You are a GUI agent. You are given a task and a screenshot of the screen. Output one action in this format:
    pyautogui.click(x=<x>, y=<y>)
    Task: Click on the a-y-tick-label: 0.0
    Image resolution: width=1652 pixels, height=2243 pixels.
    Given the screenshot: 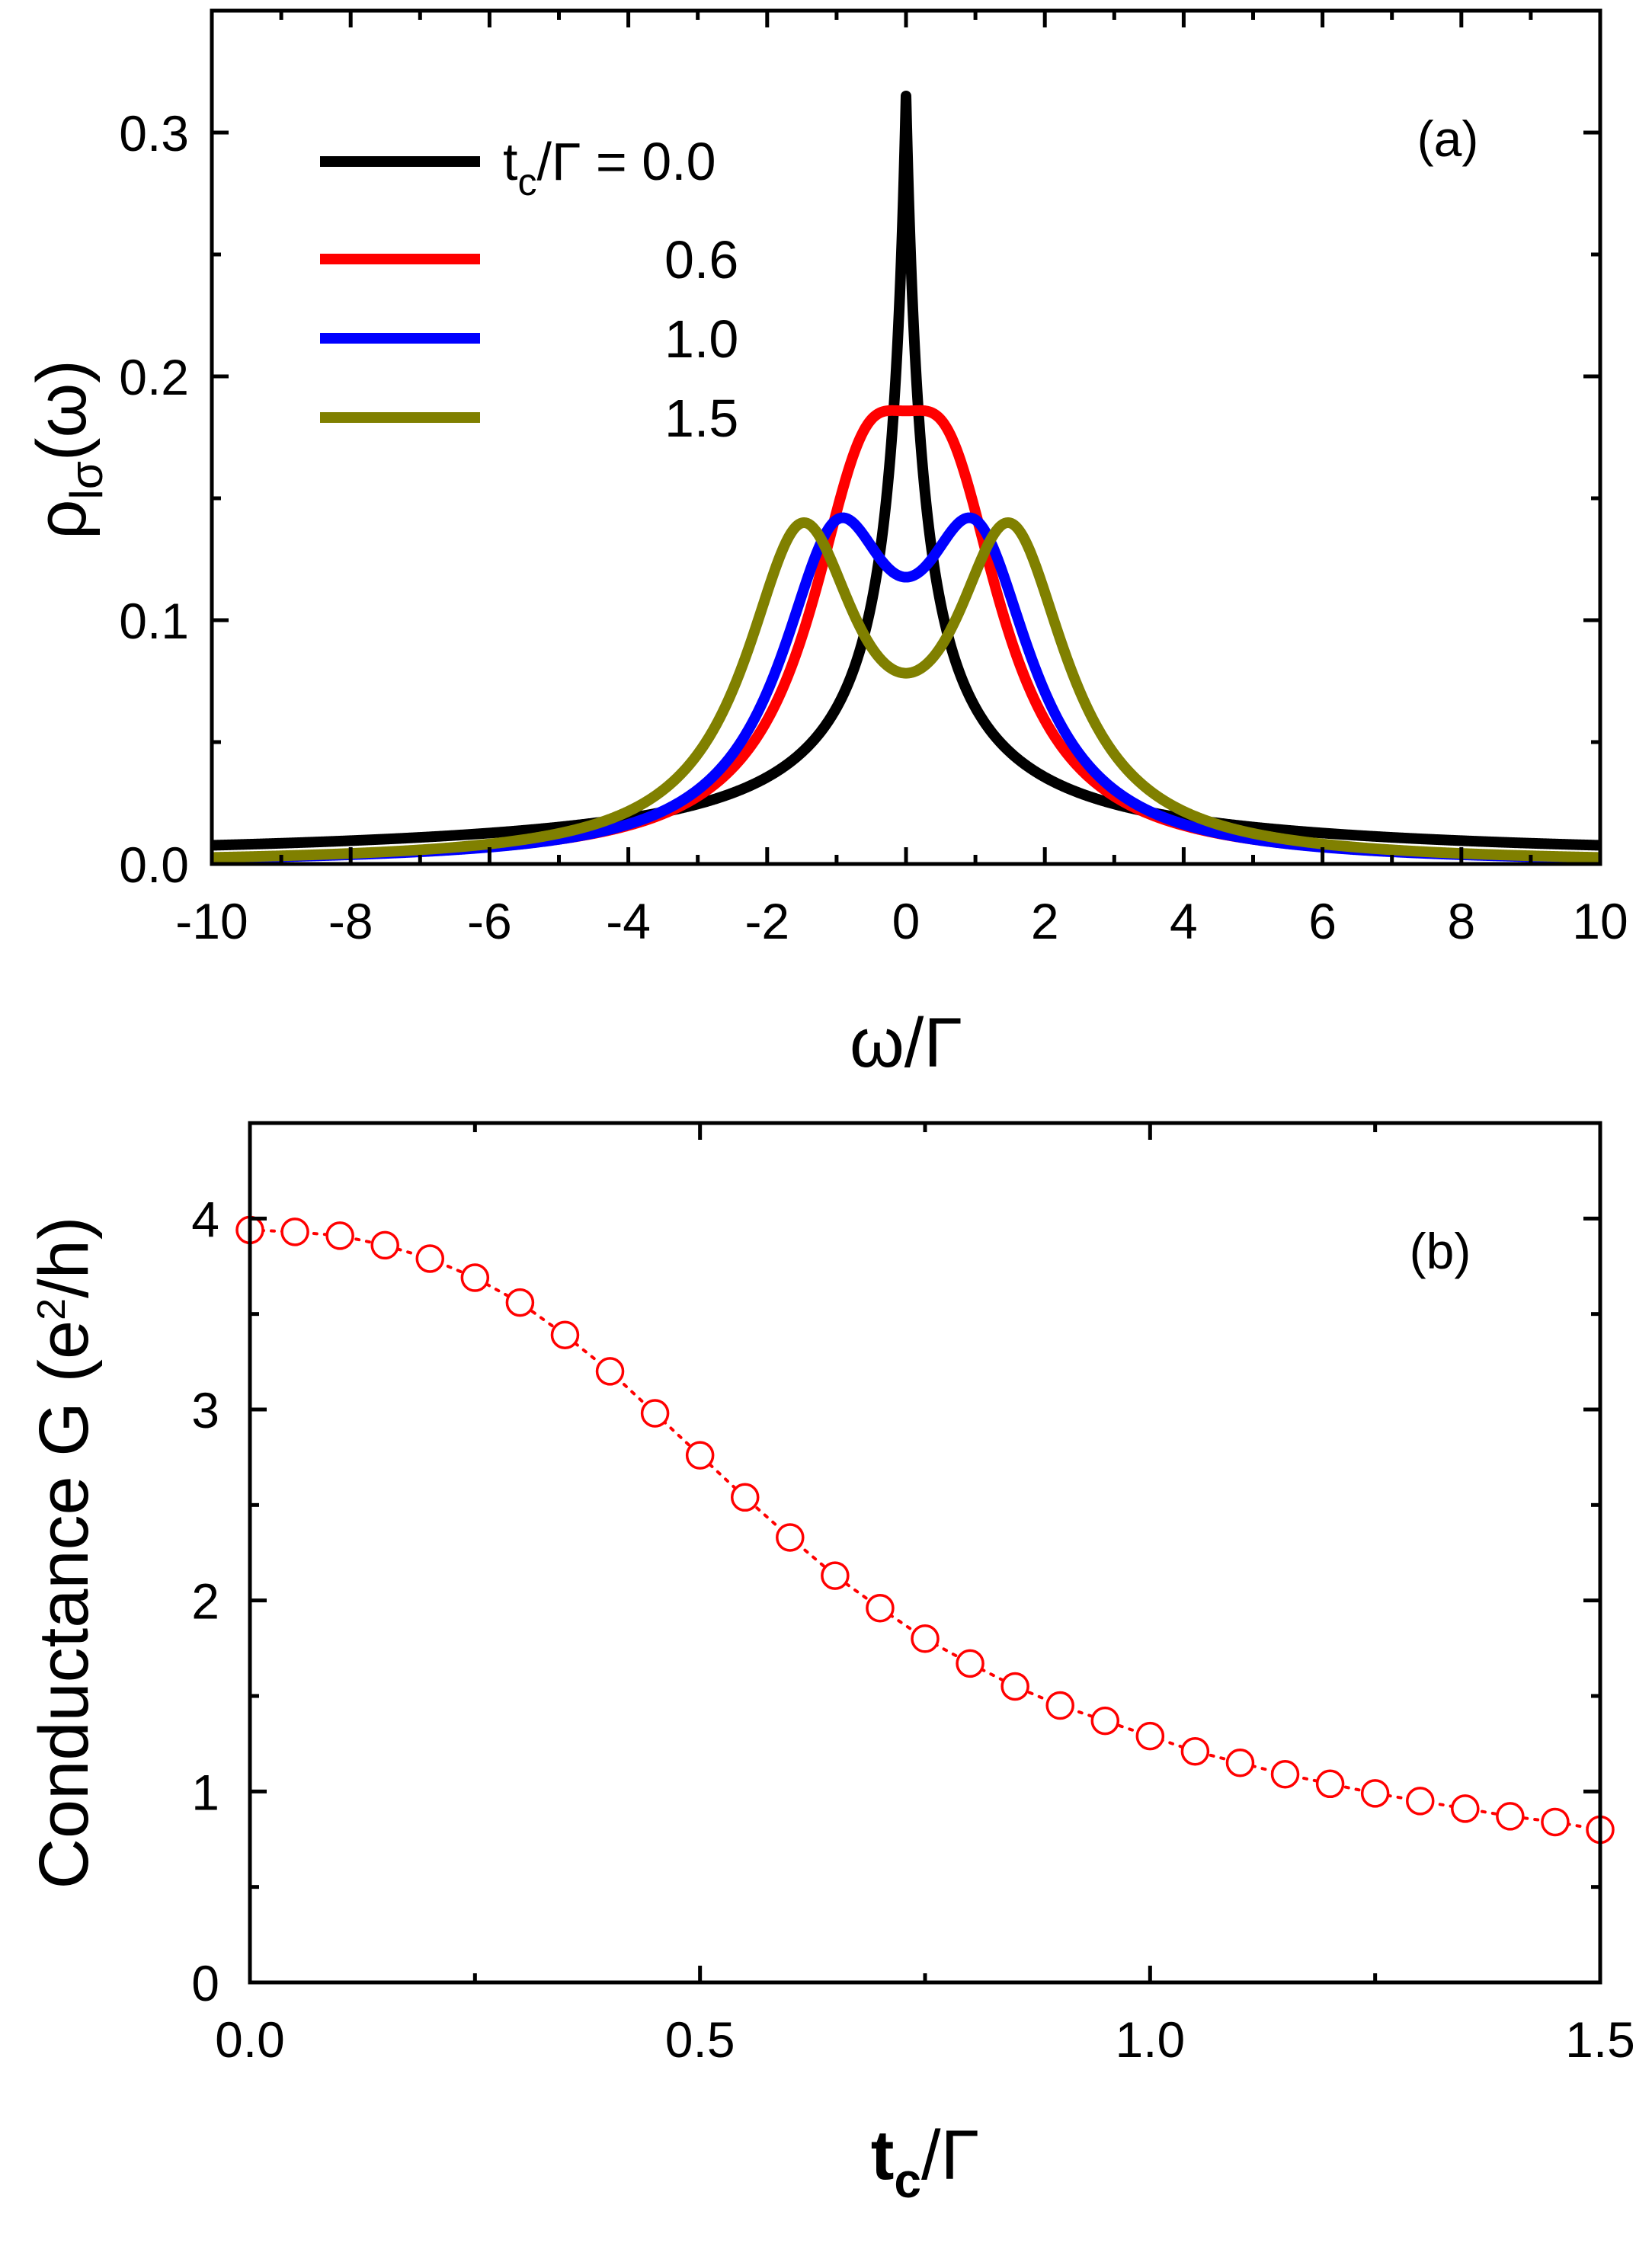 What is the action you would take?
    pyautogui.click(x=154, y=865)
    